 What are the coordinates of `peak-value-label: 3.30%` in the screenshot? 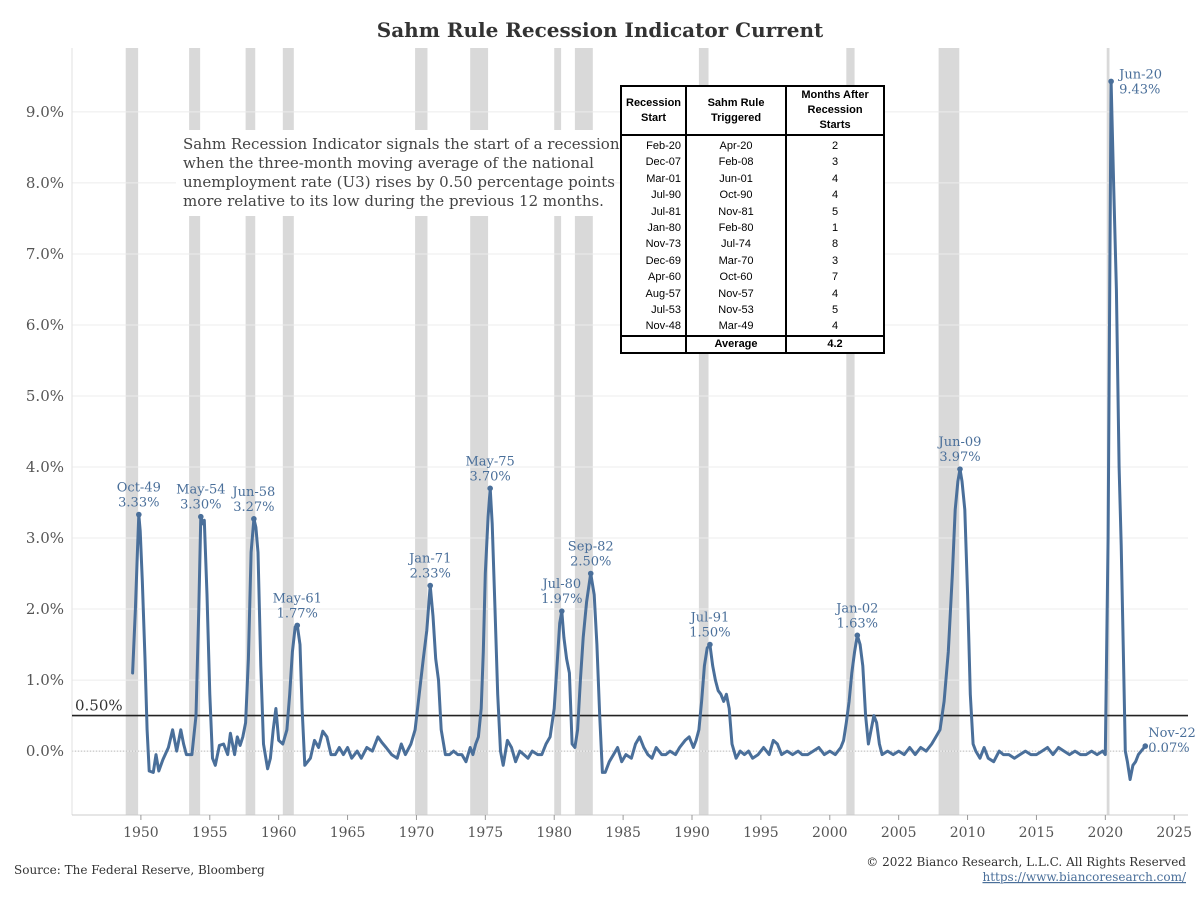 It's located at (200, 505).